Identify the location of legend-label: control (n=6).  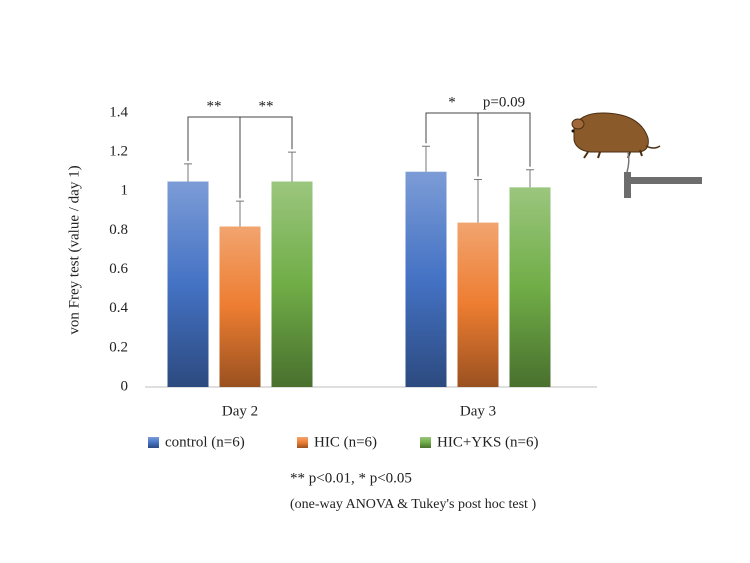
(205, 442).